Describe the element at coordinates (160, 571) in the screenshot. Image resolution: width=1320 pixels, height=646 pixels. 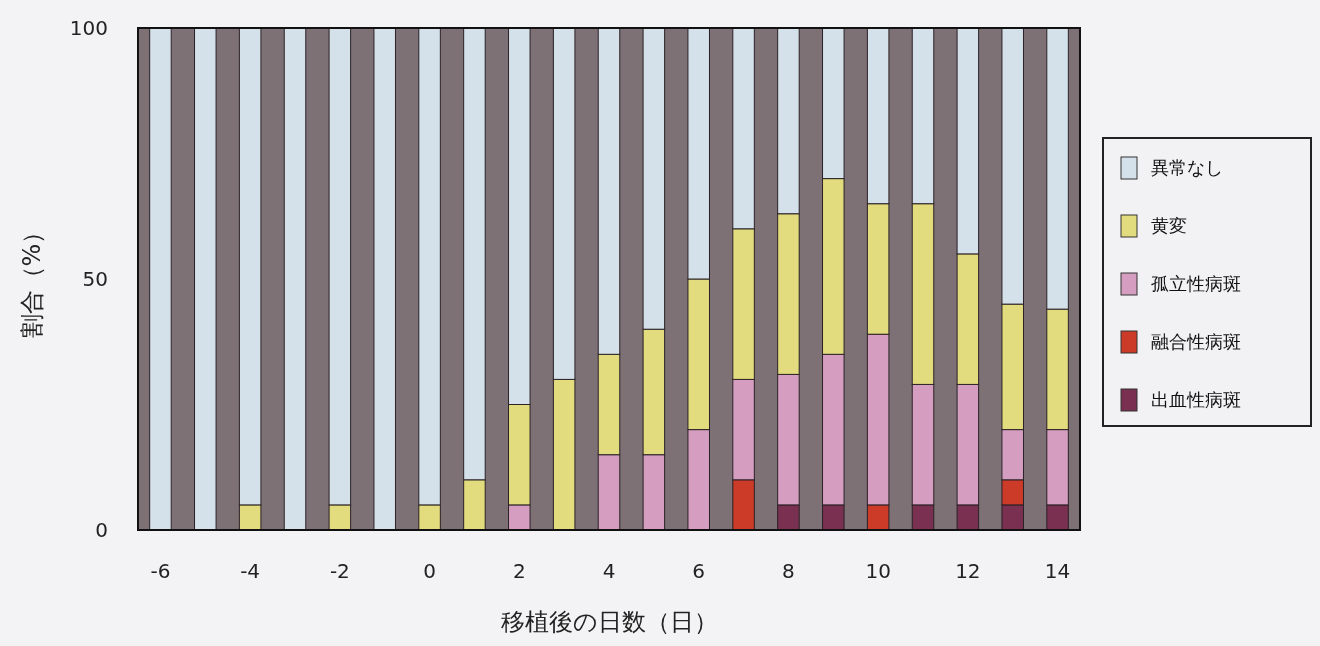
I see `x-tick-label: -6` at that location.